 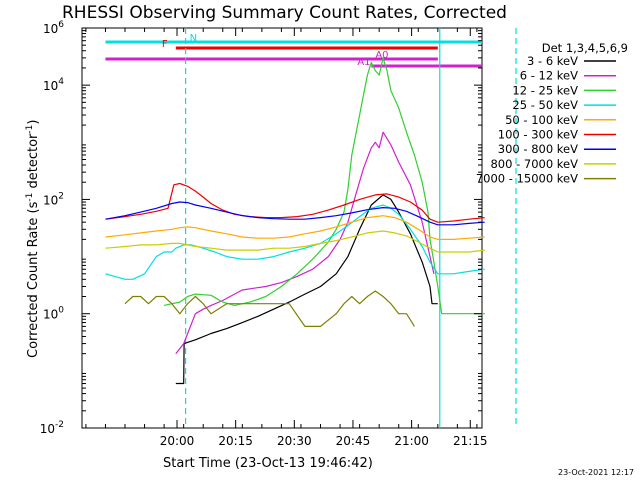 I want to click on legend-label: 25 - 50 keV, so click(x=545, y=105).